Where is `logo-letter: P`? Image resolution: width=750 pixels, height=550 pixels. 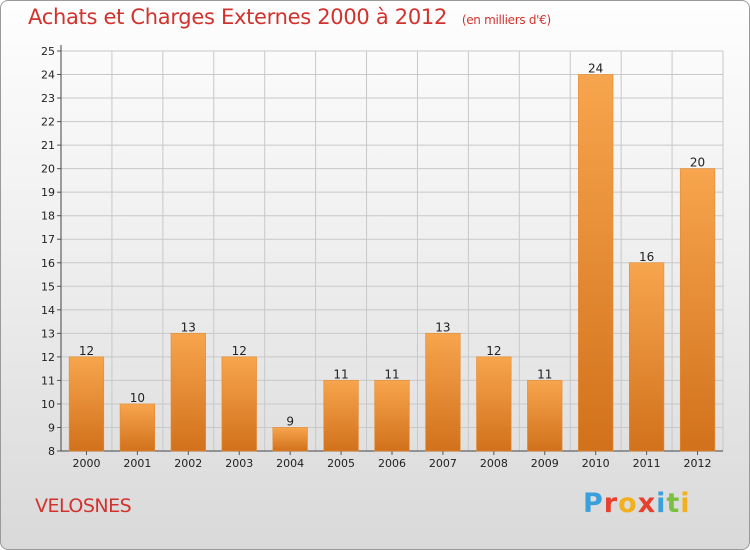 logo-letter: P is located at coordinates (593, 503).